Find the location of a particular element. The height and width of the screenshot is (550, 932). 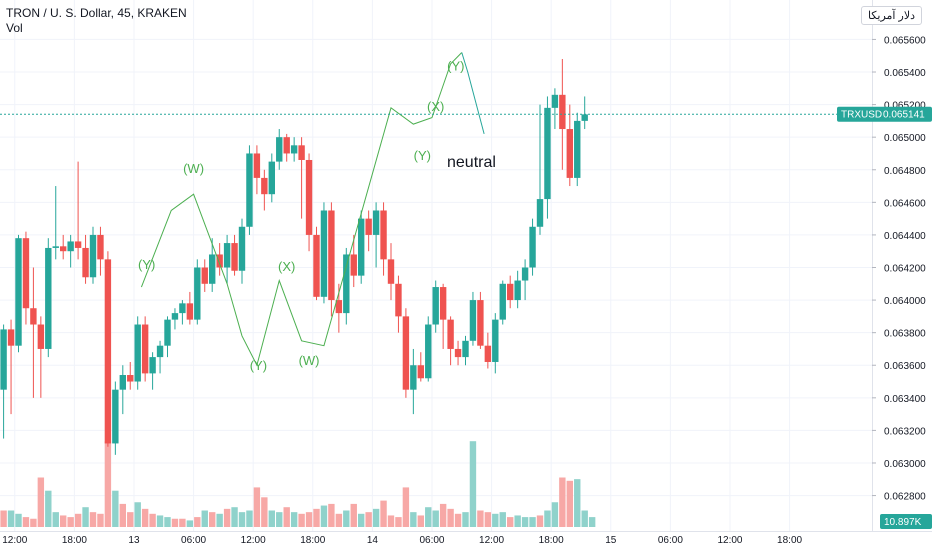

volume-bars is located at coordinates (298, 484).